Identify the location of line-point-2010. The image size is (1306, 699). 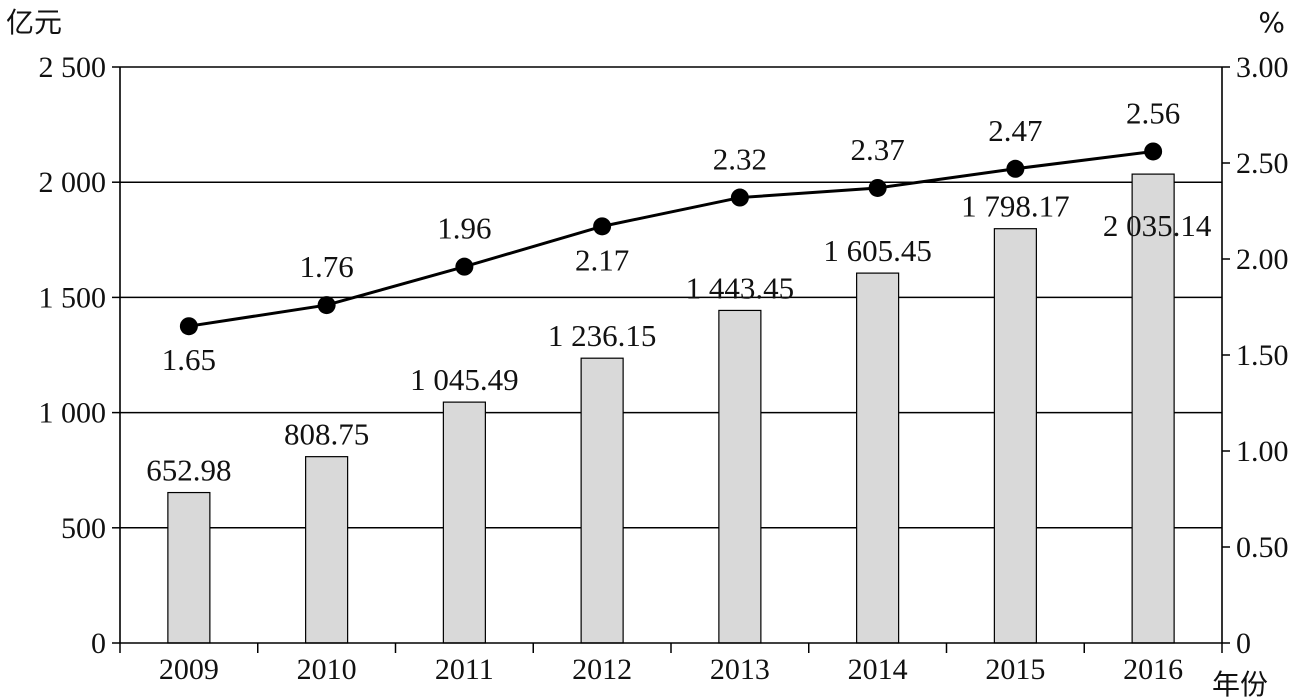
(326, 305).